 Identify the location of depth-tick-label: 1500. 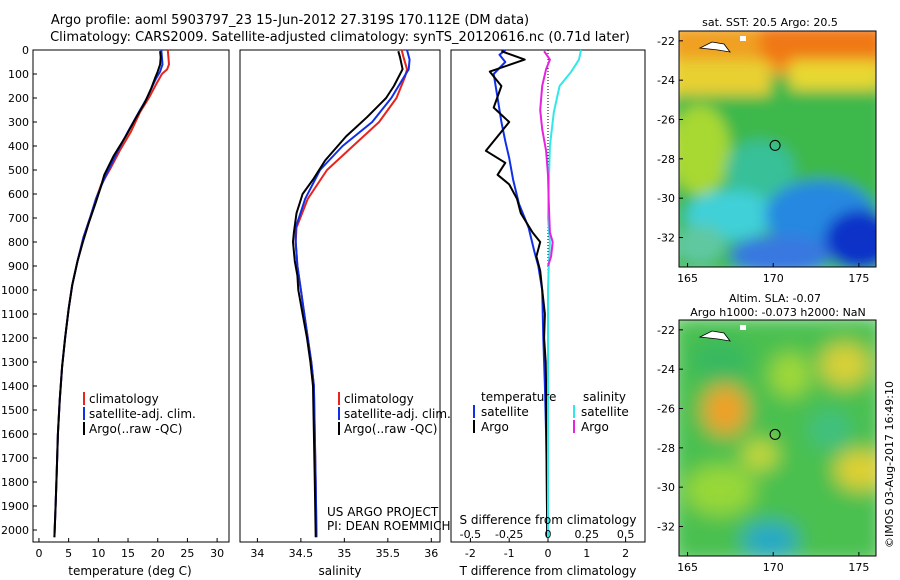
(15, 410).